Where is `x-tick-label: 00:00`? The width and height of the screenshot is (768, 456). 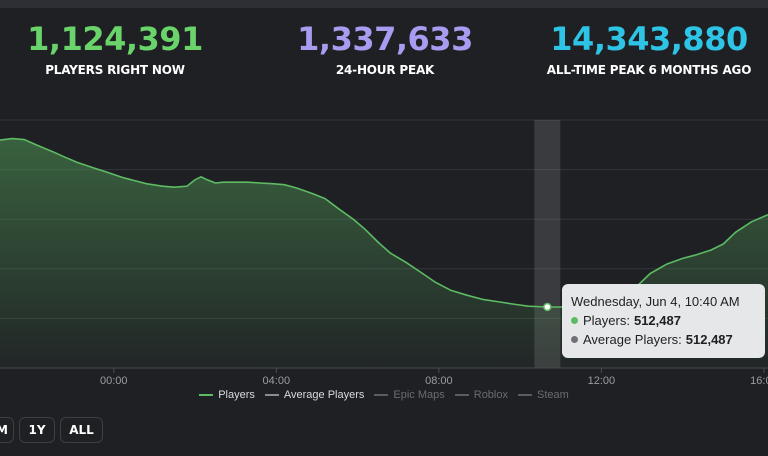 x-tick-label: 00:00 is located at coordinates (114, 381).